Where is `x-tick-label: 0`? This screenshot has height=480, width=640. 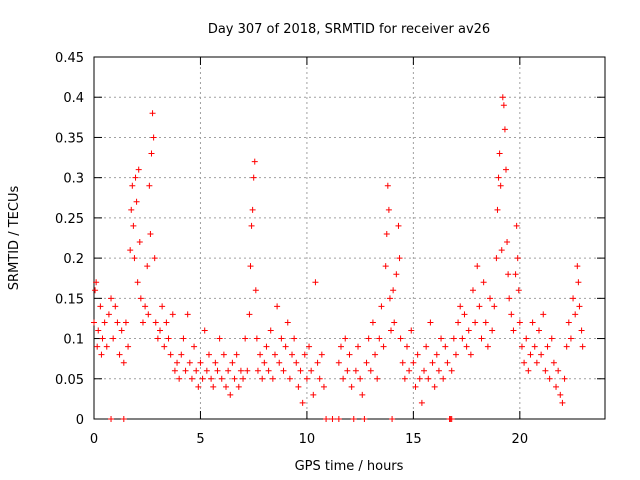 x-tick-label: 0 is located at coordinates (94, 439).